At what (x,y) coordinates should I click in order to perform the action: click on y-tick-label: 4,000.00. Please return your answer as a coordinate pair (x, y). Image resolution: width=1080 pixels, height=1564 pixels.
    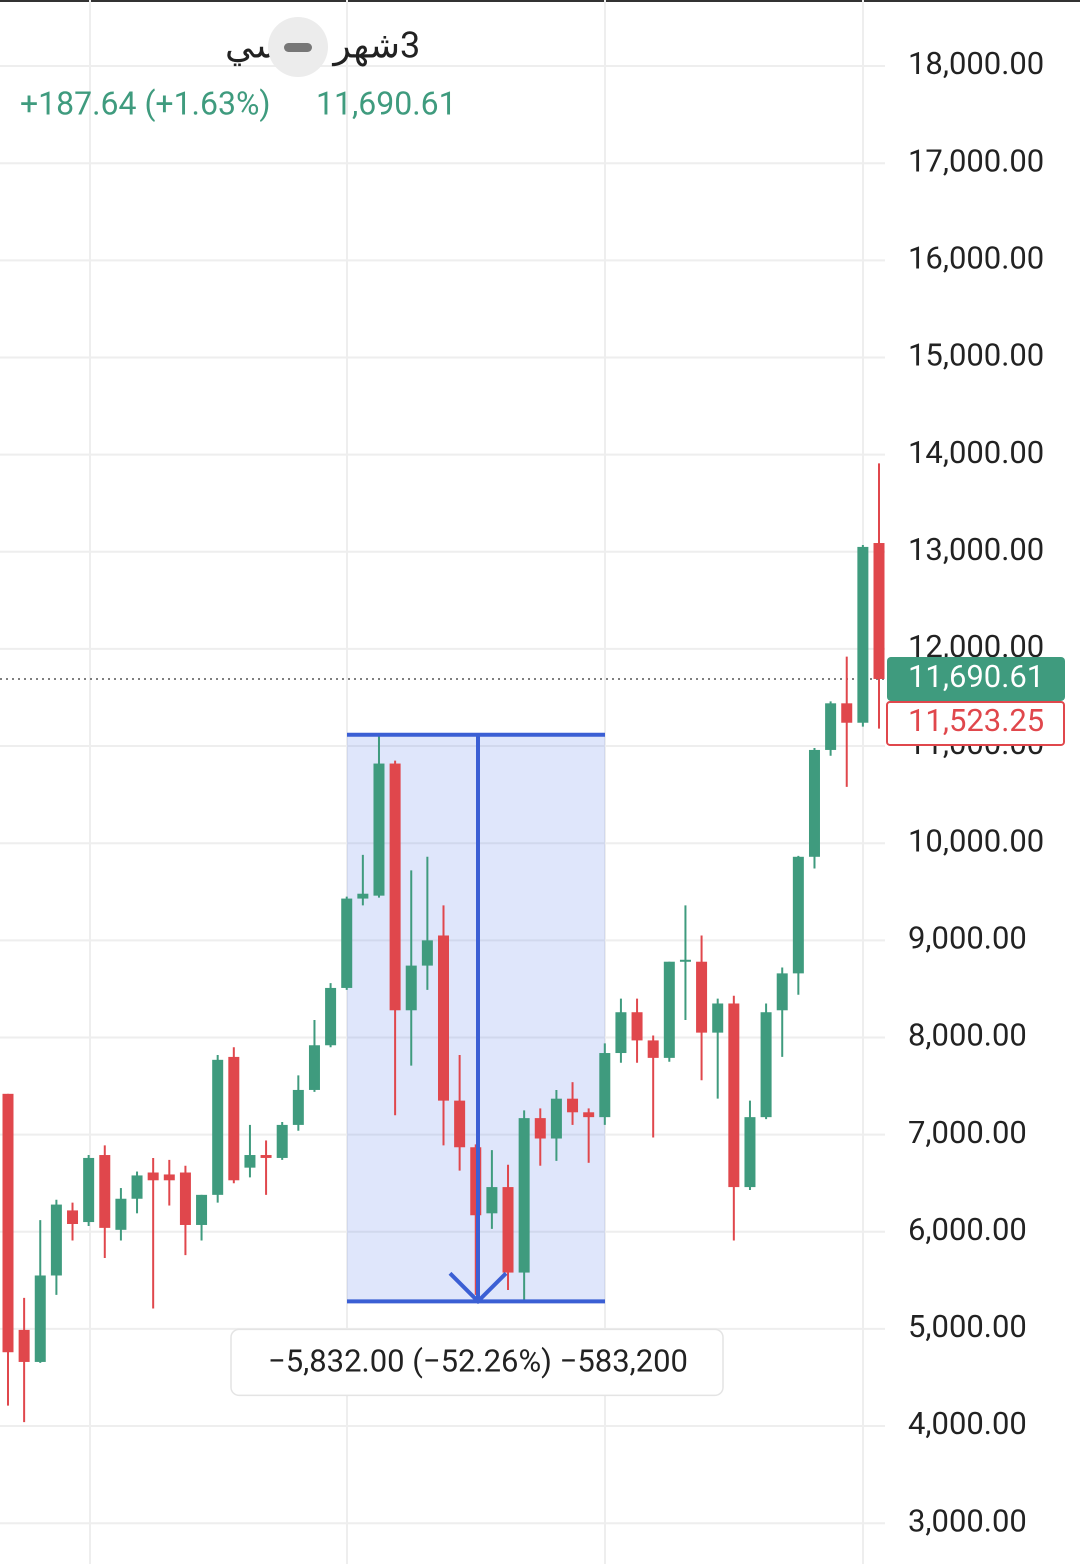
    Looking at the image, I should click on (967, 1423).